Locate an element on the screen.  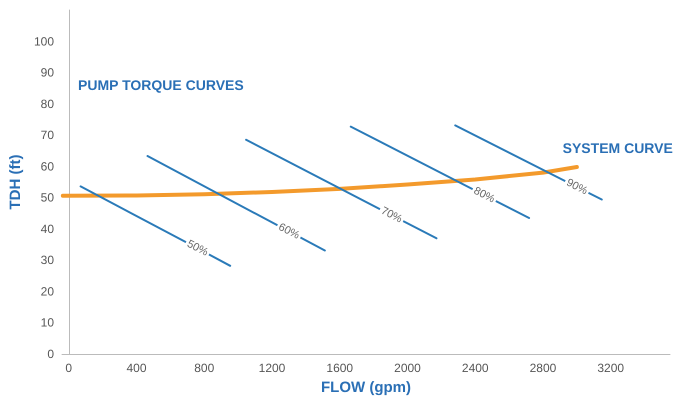
x-tick-label: 2800 is located at coordinates (543, 368).